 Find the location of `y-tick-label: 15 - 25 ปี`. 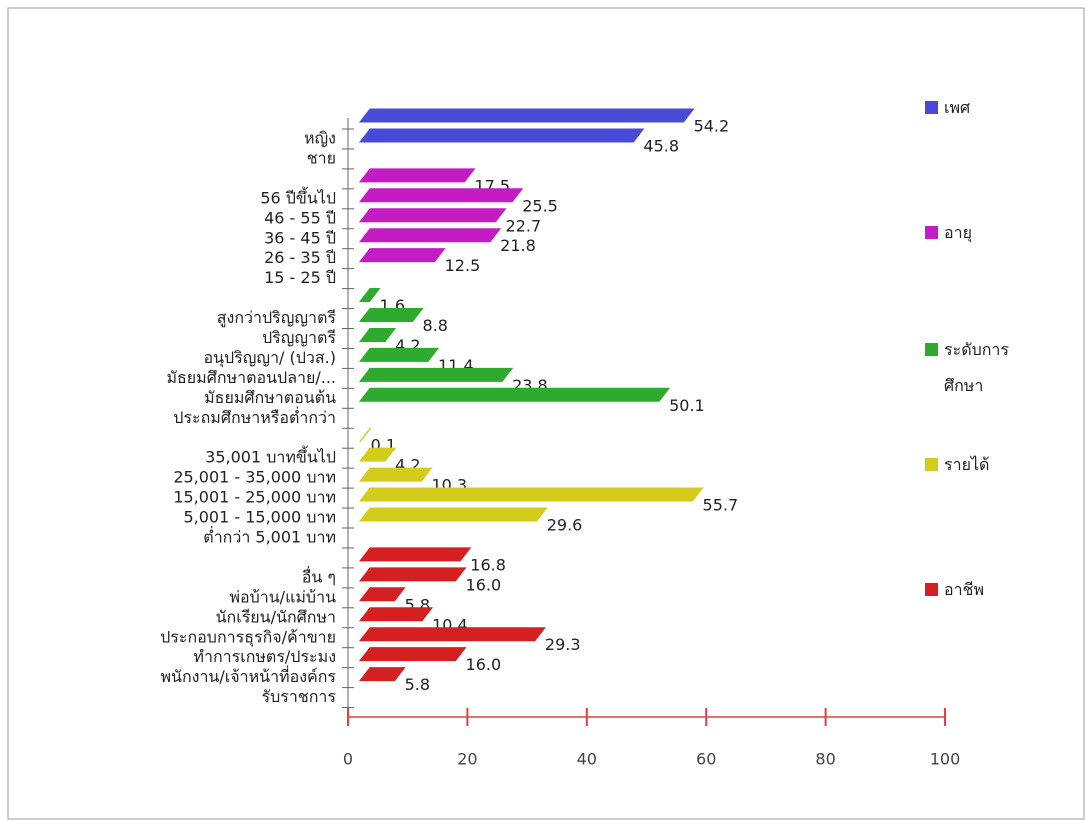

y-tick-label: 15 - 25 ปี is located at coordinates (300, 277).